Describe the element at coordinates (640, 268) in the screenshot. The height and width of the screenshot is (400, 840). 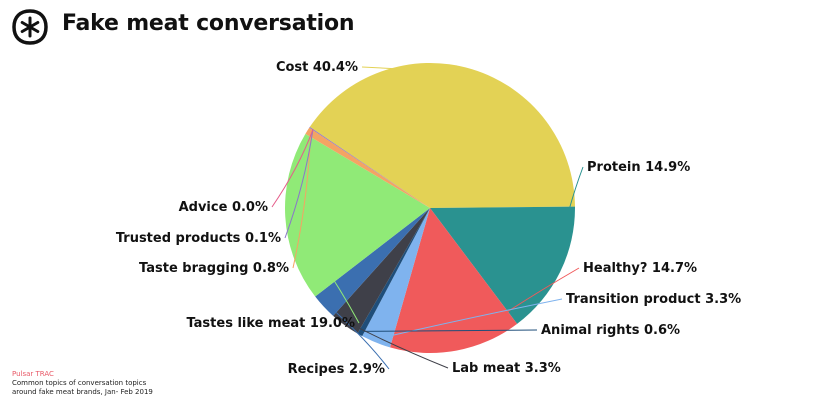
I see `slice-label-healthy: Healthy? 14.7%` at that location.